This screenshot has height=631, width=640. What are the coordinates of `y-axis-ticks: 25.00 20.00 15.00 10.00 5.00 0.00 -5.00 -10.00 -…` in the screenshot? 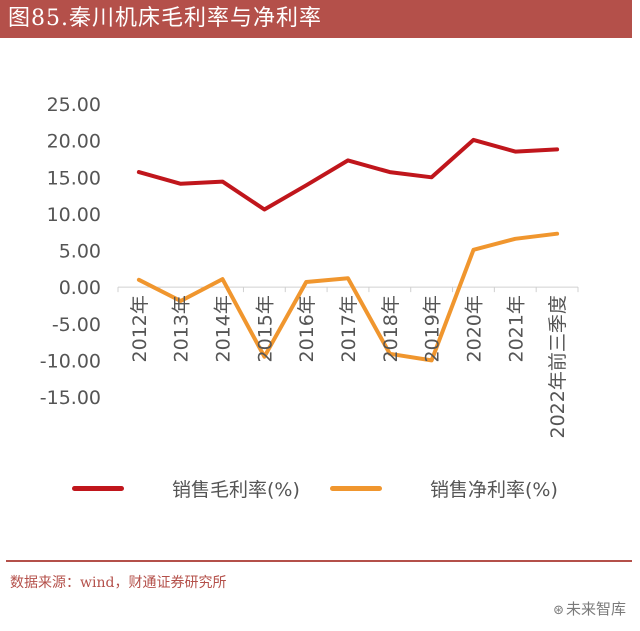 It's located at (70, 251).